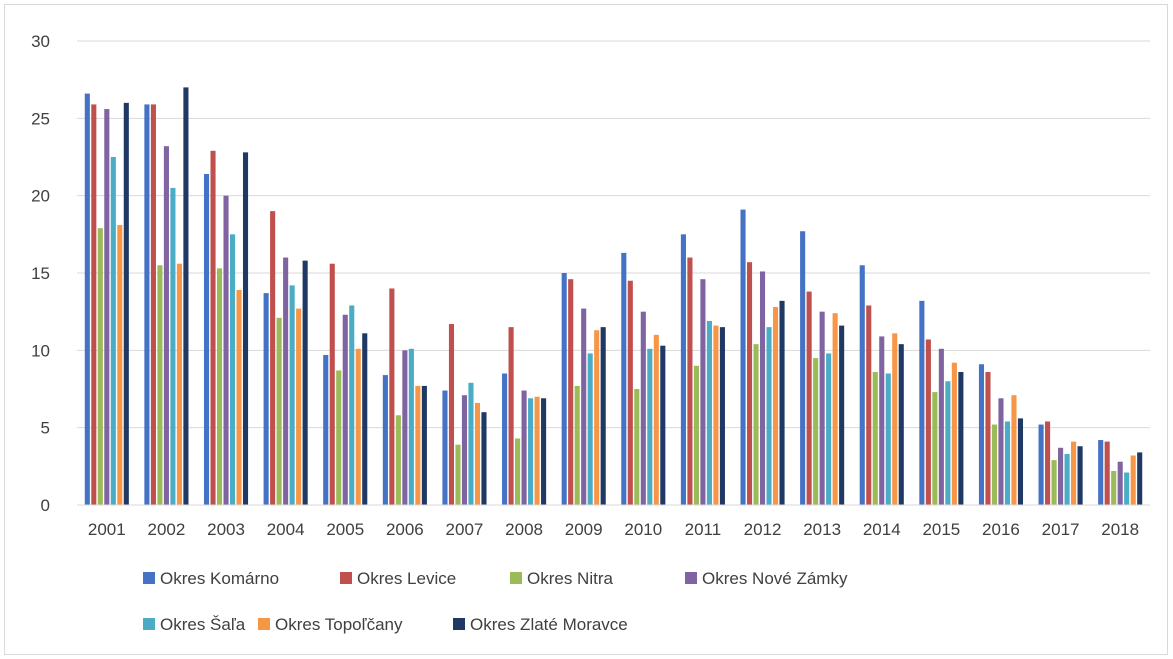  I want to click on y-tick-label: 30, so click(40, 41).